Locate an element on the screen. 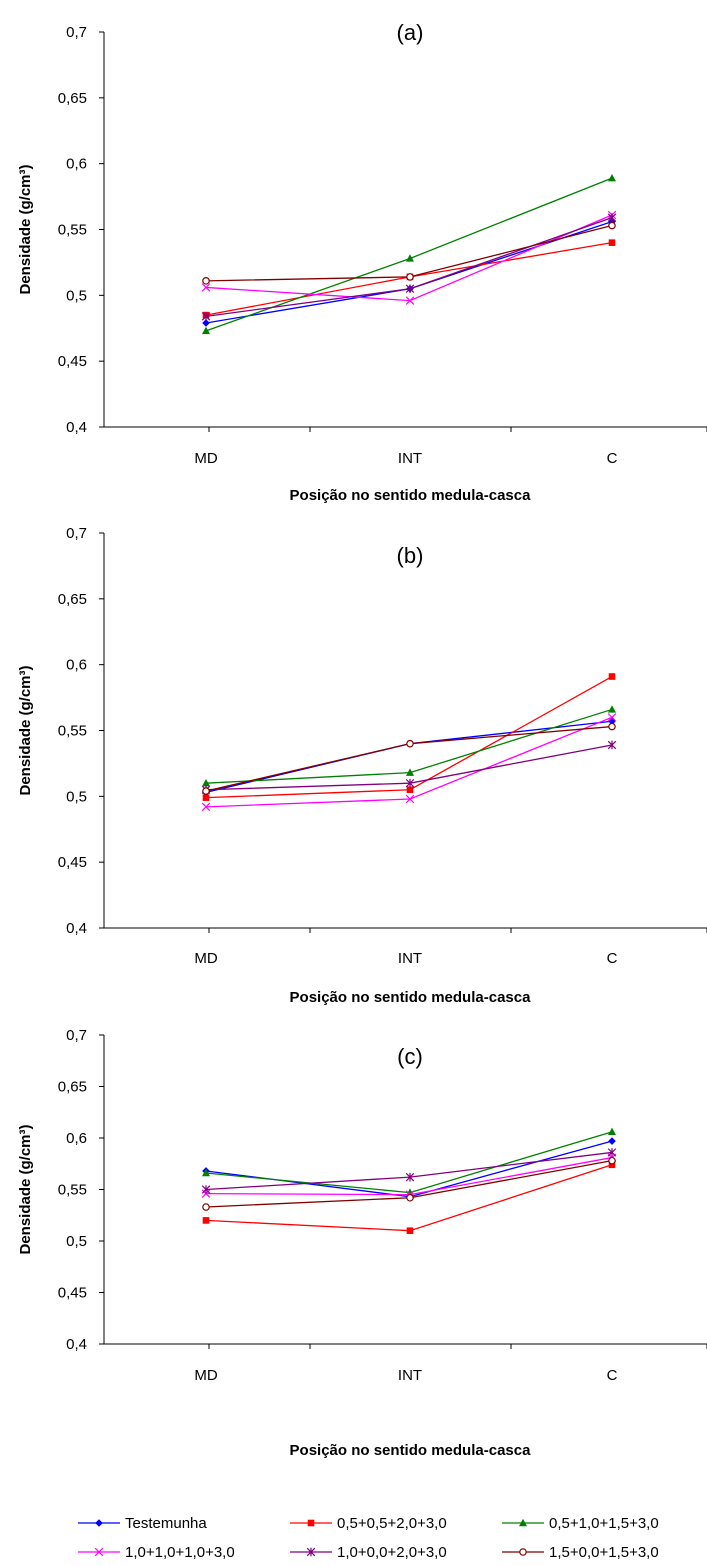 Image resolution: width=707 pixels, height=1566 pixels. chart-title: (b) is located at coordinates (410, 555).